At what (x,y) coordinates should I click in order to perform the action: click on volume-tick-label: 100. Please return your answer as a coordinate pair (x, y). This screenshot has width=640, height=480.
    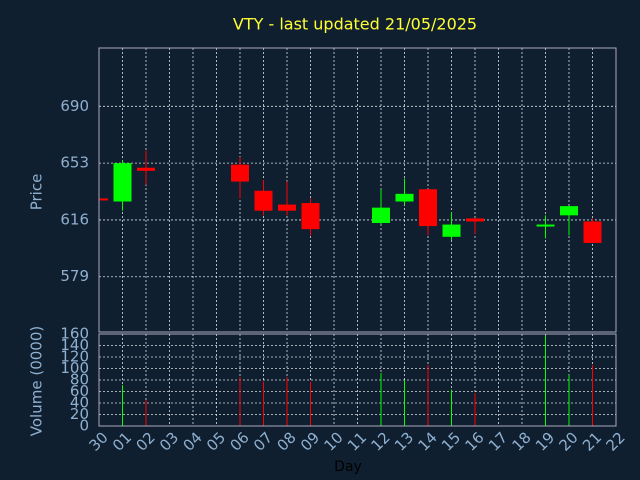
    Looking at the image, I should click on (74, 368).